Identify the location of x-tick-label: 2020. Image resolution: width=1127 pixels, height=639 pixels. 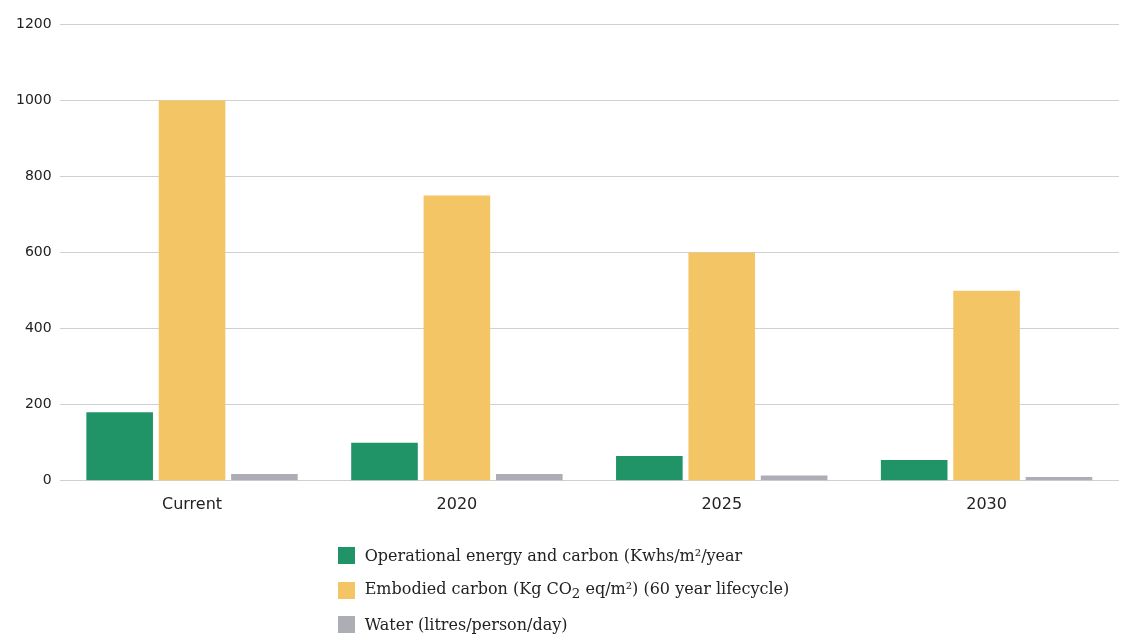
(457, 503).